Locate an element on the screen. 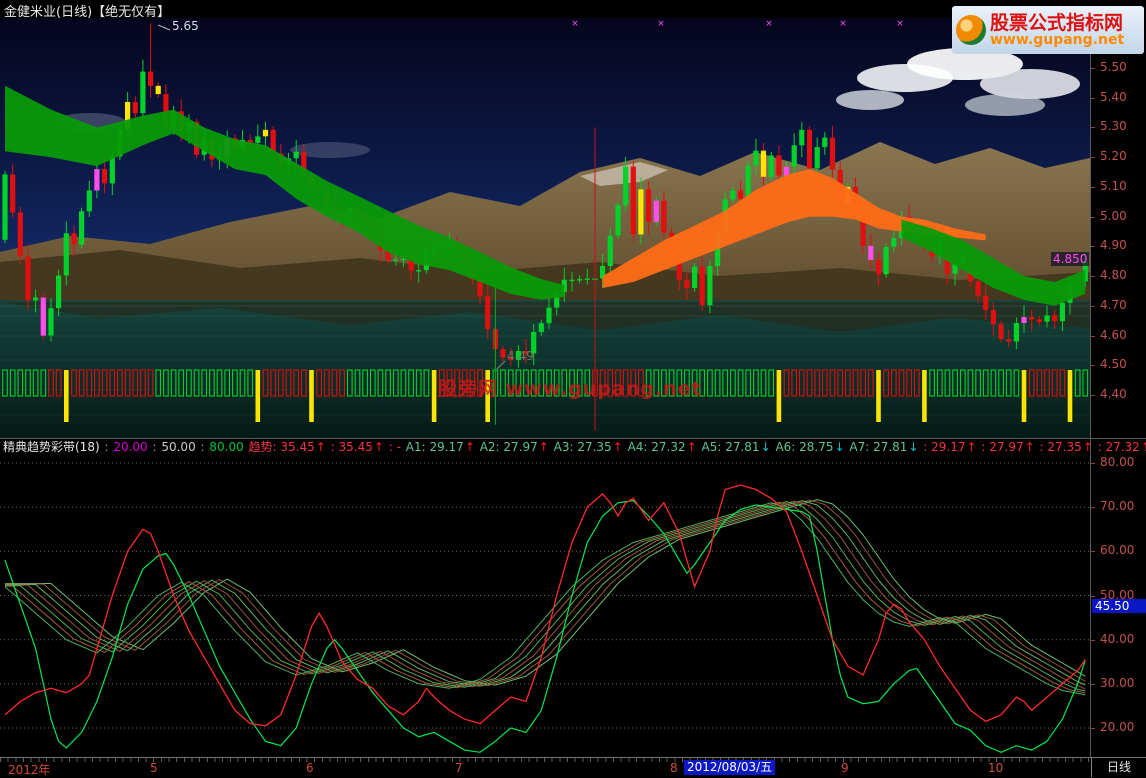 The height and width of the screenshot is (778, 1146). price-tick-label: 4.50 is located at coordinates (1113, 364).